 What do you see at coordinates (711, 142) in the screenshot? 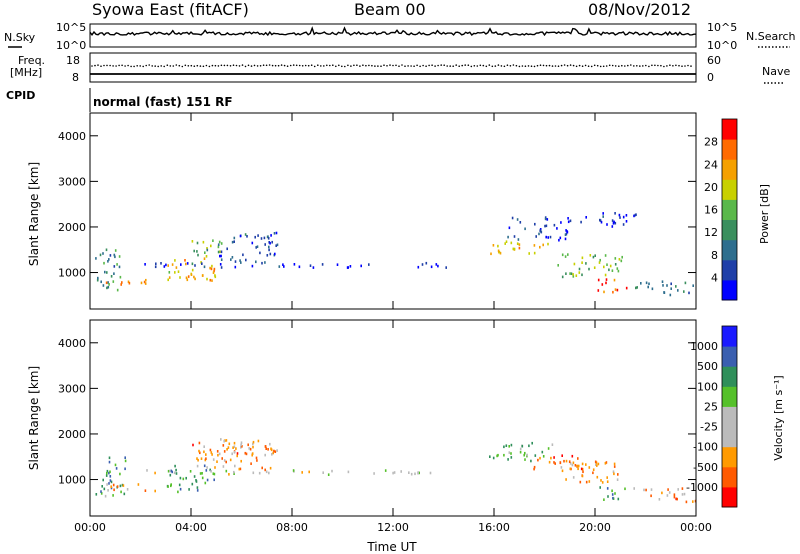
I see `colorbar-tick-label: 28` at bounding box center [711, 142].